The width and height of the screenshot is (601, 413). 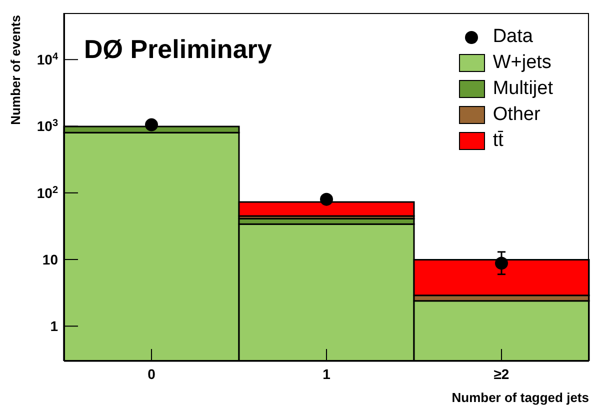 I want to click on x-axis-title: Number of tagged jets, so click(x=520, y=397).